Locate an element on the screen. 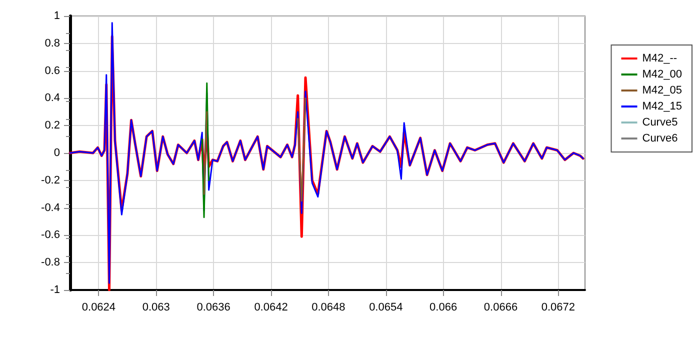 This screenshot has width=700, height=350. legend-label: M42_-- is located at coordinates (660, 58).